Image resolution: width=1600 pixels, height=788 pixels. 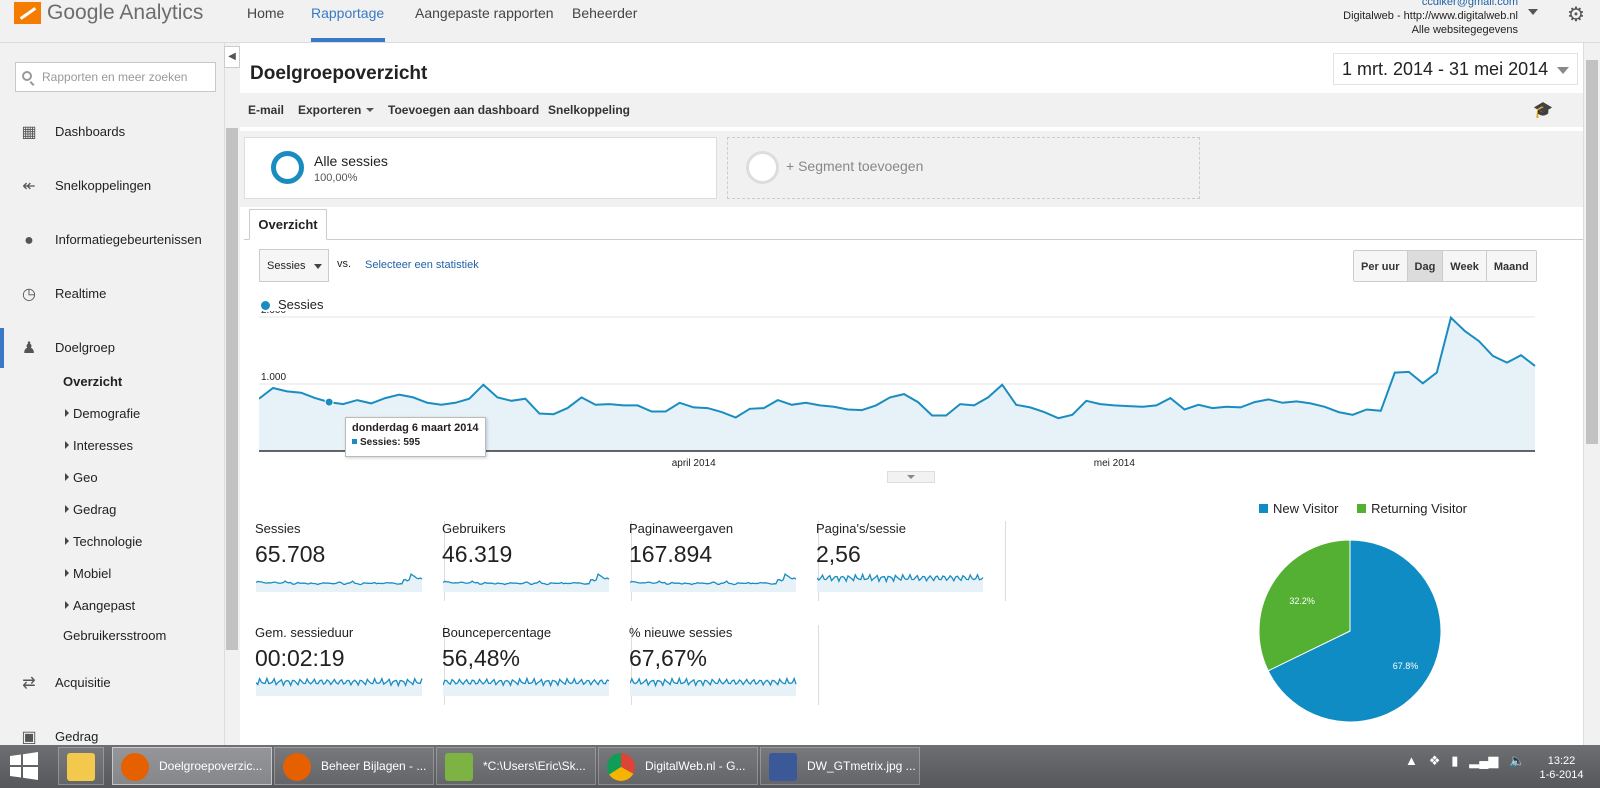 What do you see at coordinates (125, 12) in the screenshot?
I see `logo-text: Google Analytics` at bounding box center [125, 12].